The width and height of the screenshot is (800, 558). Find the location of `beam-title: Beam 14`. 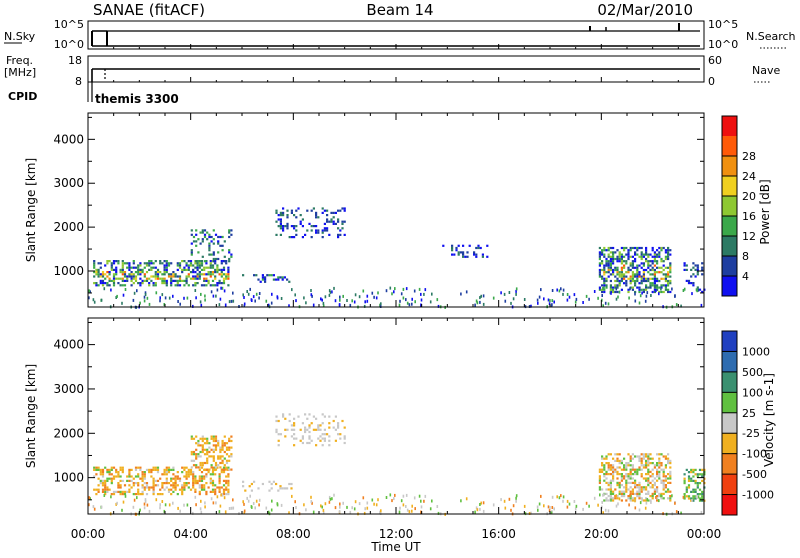

beam-title: Beam 14 is located at coordinates (399, 10).